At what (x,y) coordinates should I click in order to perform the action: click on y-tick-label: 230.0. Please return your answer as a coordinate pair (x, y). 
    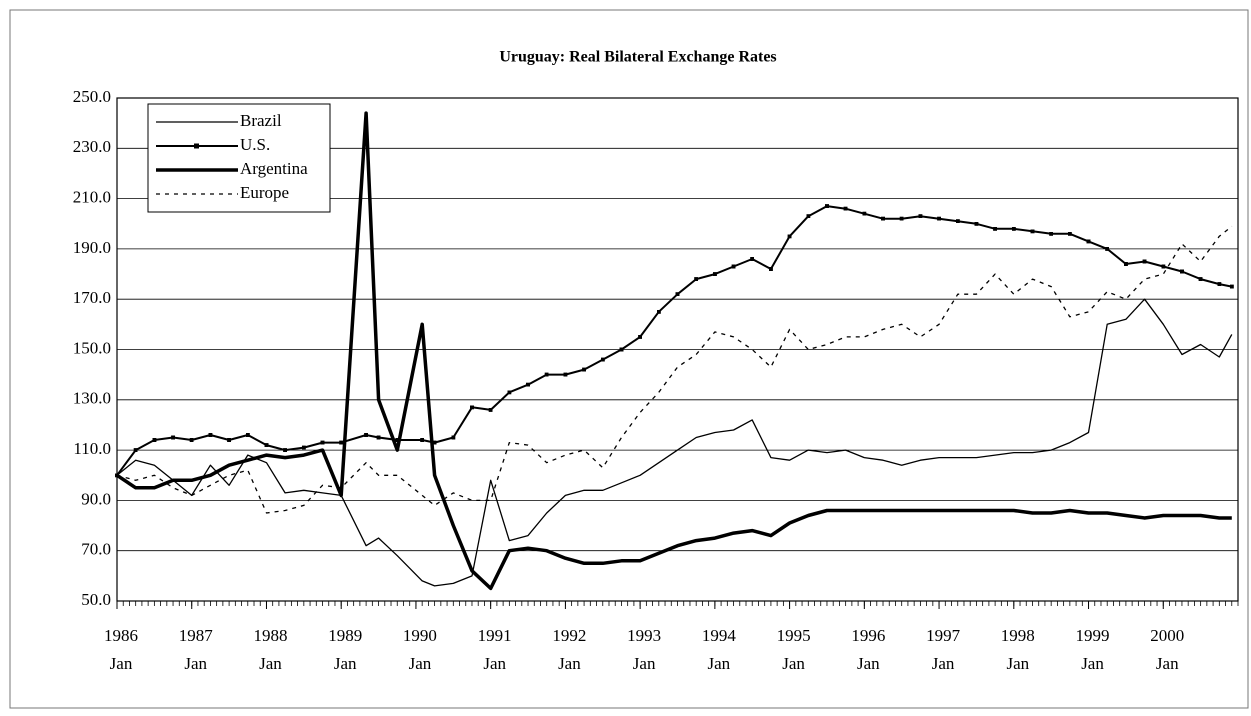
    Looking at the image, I should click on (92, 146).